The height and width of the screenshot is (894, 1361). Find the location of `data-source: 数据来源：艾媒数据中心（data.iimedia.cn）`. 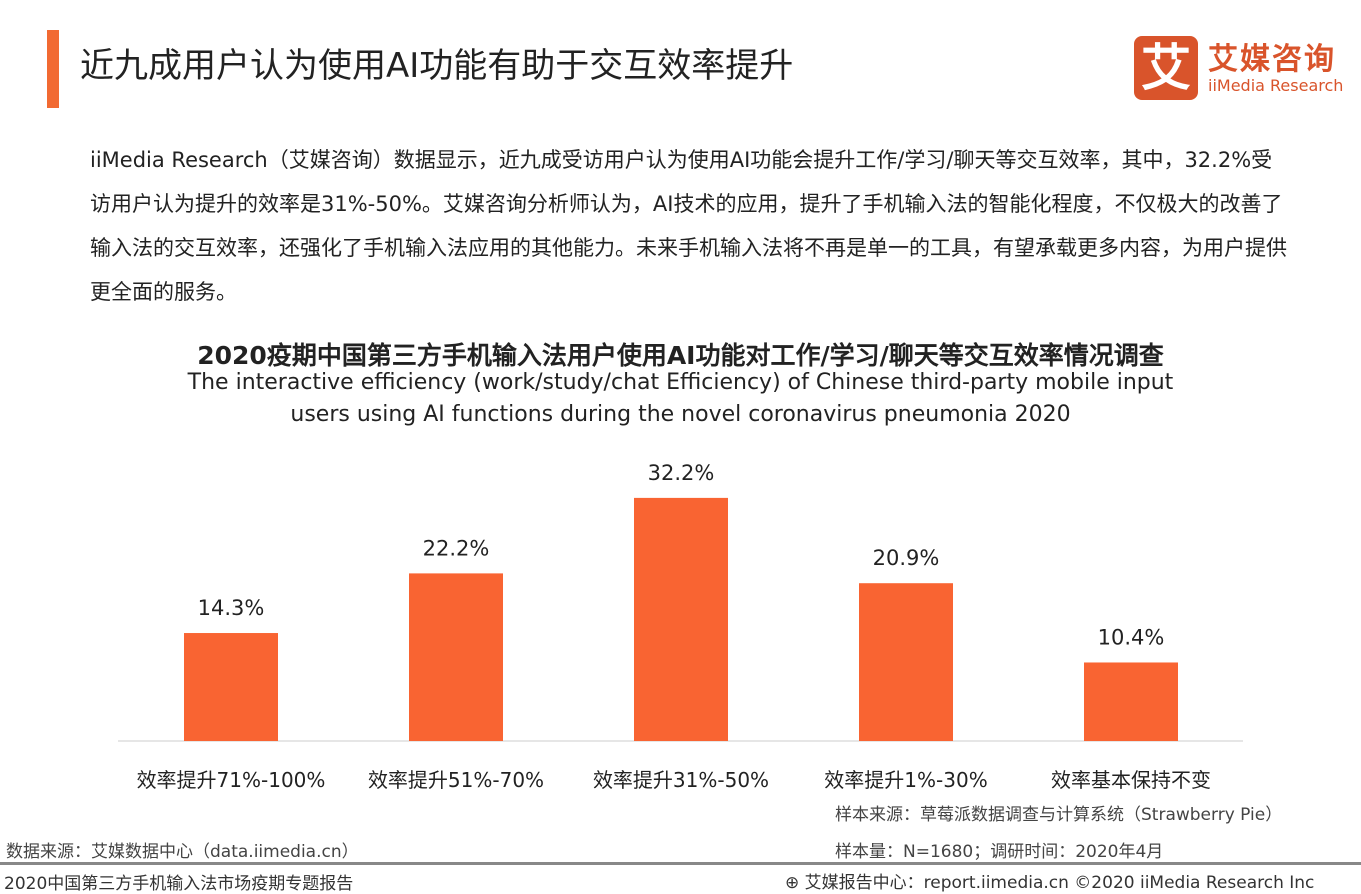

data-source: 数据来源：艾媒数据中心（data.iimedia.cn） is located at coordinates (182, 852).